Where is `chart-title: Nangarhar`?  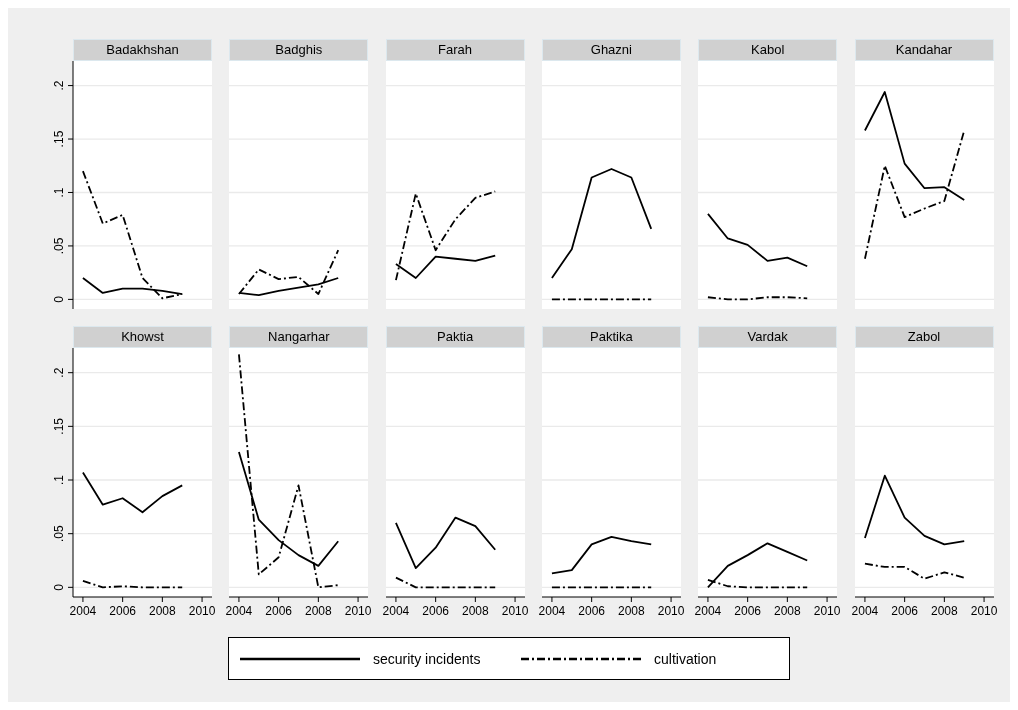 chart-title: Nangarhar is located at coordinates (299, 337).